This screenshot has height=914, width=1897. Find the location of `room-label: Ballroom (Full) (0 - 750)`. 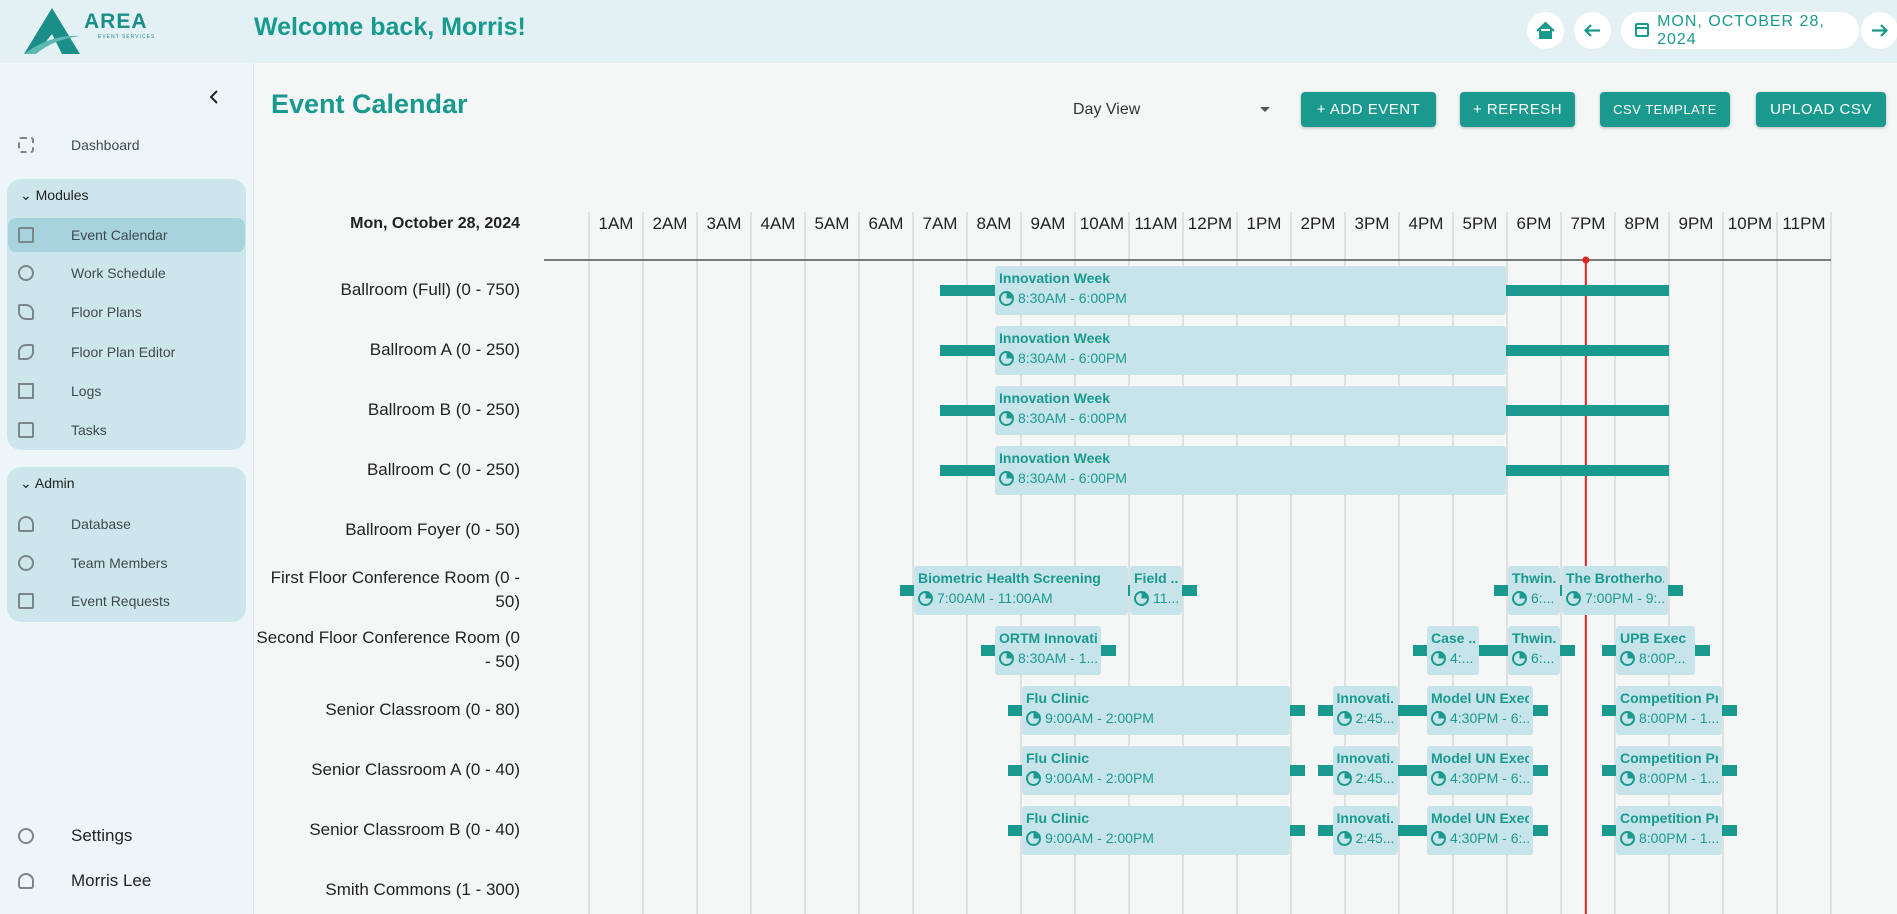

room-label: Ballroom (Full) (0 - 750) is located at coordinates (430, 289).